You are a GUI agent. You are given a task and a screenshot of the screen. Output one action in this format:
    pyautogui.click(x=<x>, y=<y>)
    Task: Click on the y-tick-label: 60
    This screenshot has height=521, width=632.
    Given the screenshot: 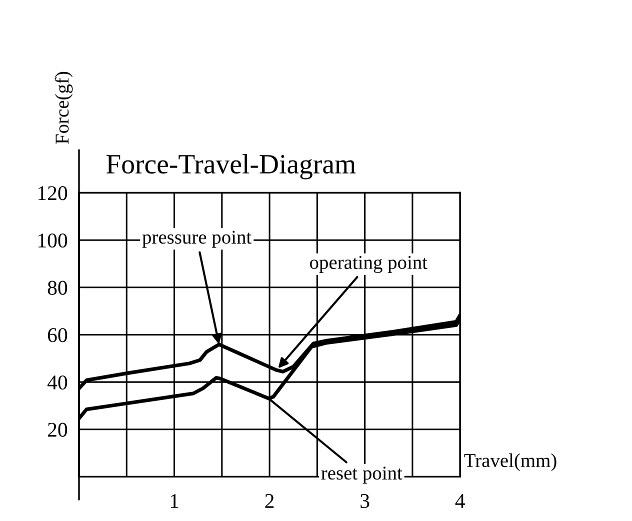 What is the action you would take?
    pyautogui.click(x=58, y=335)
    